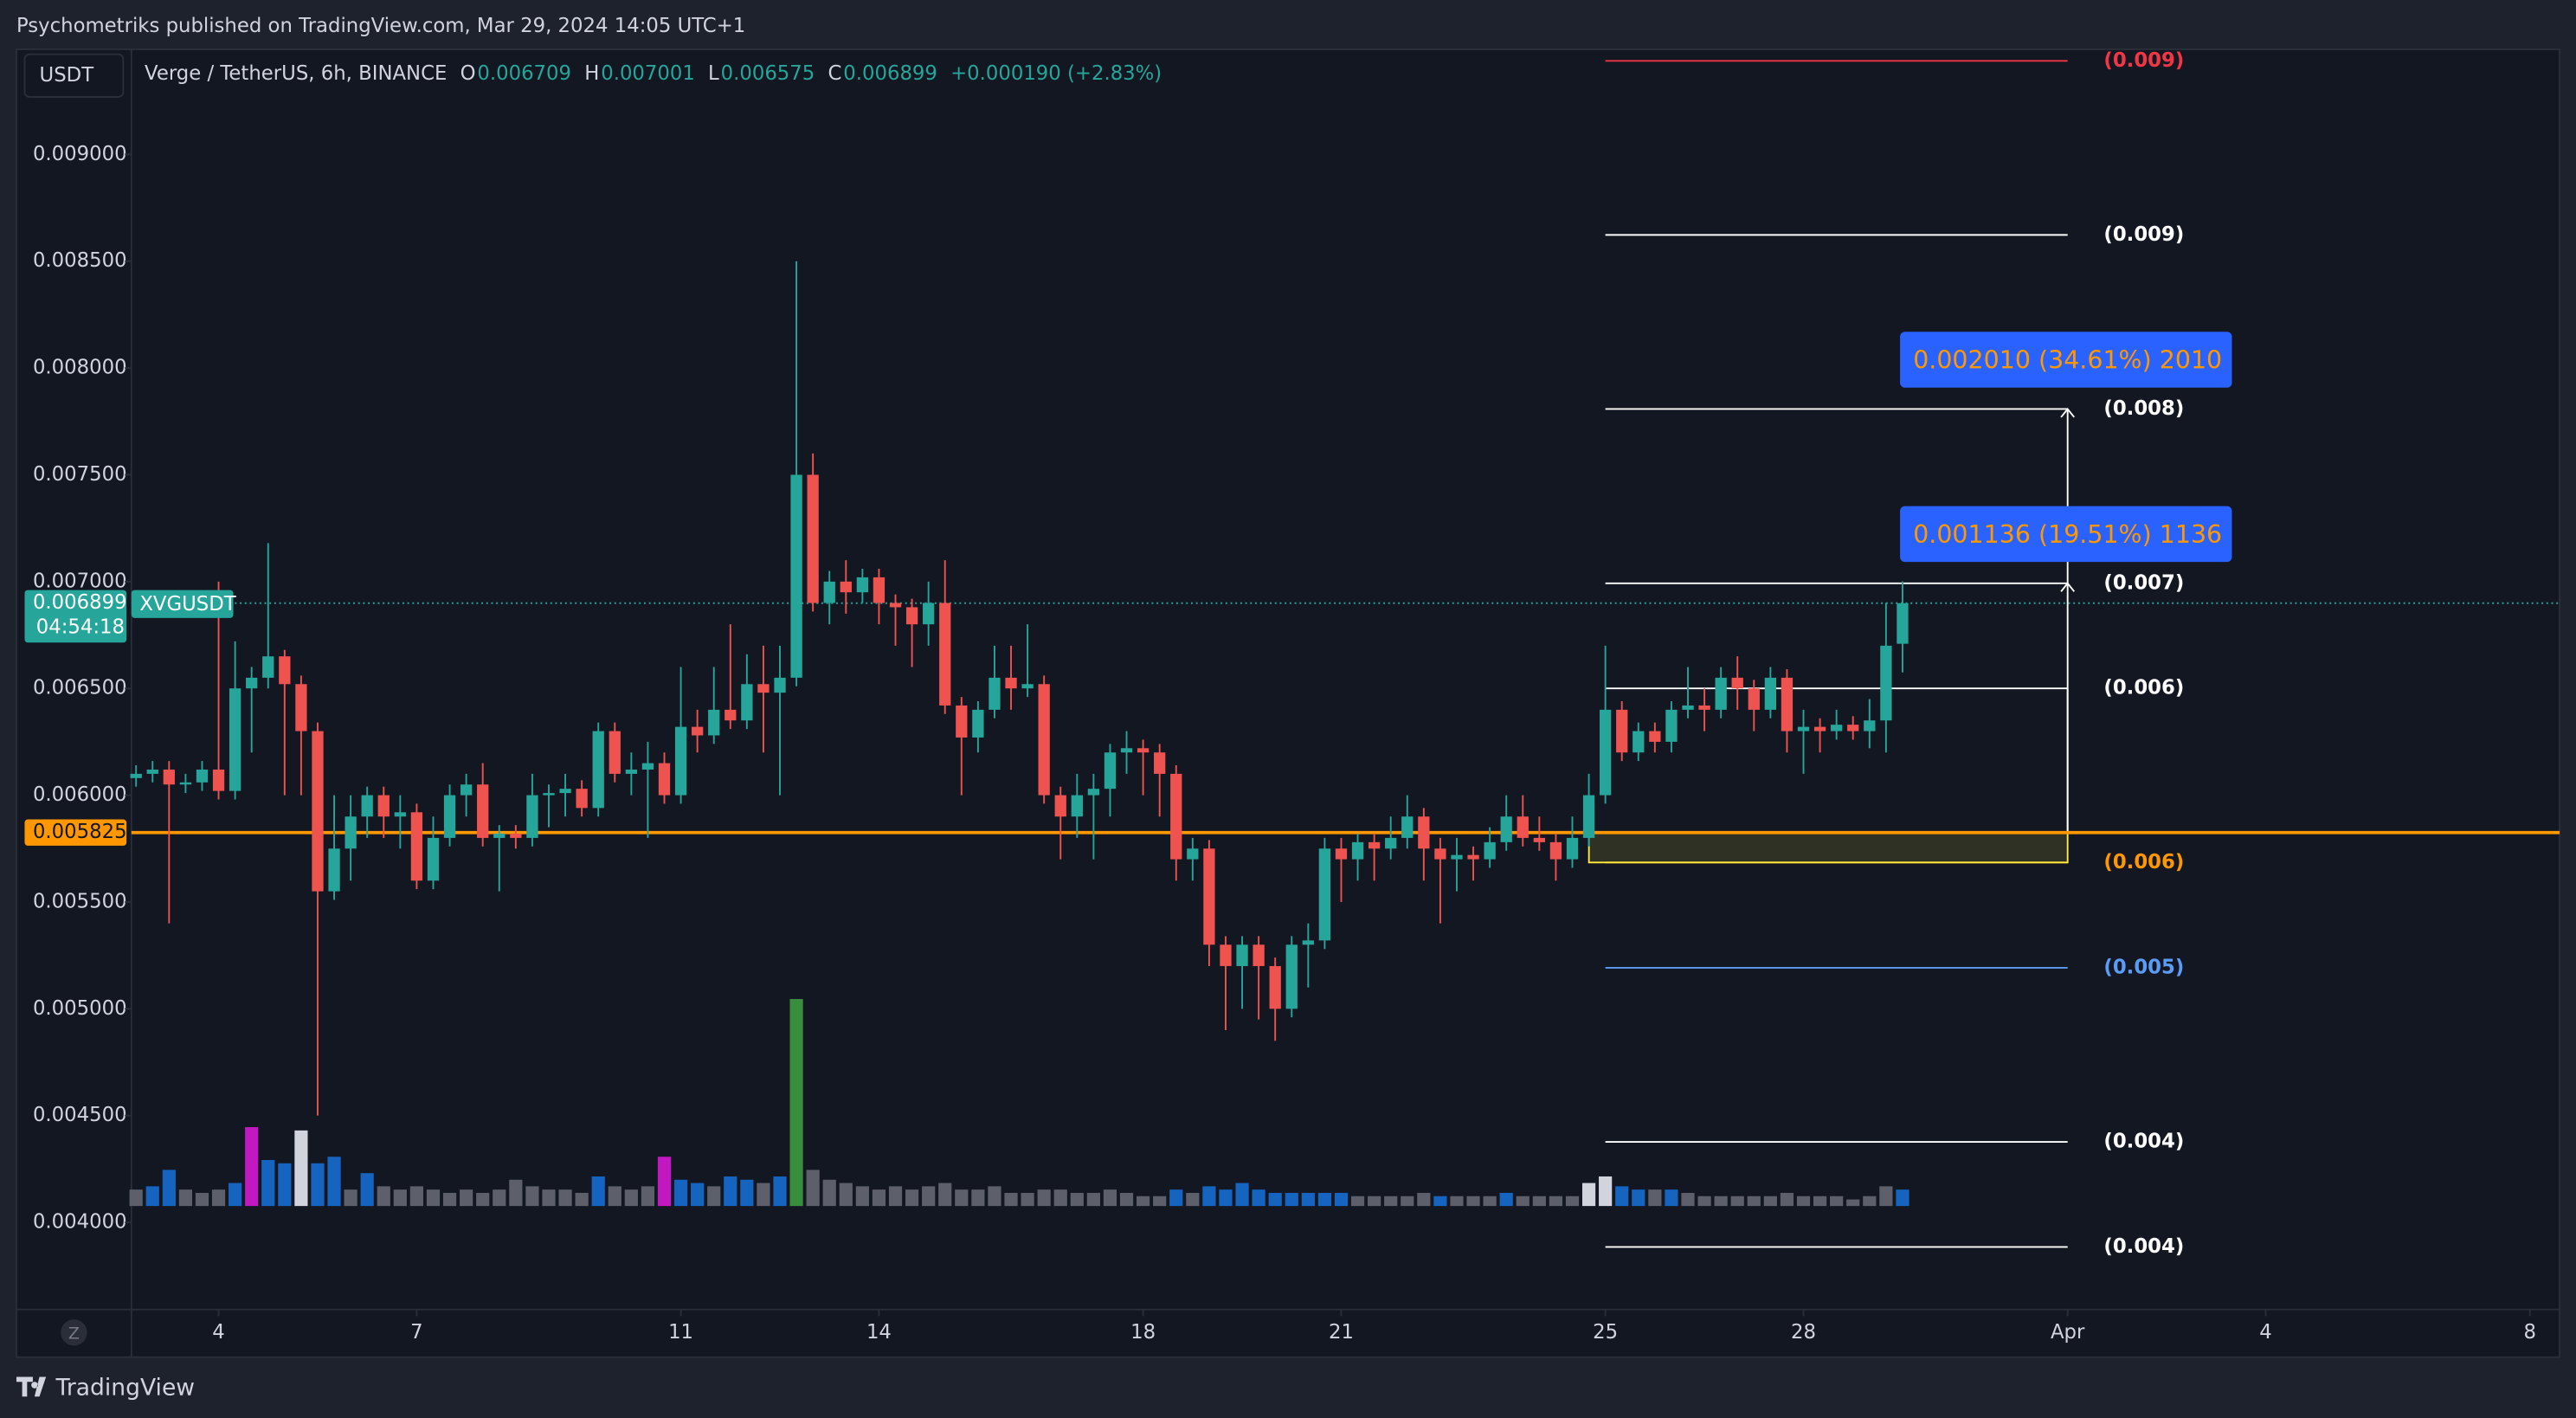  I want to click on legend-change: +0.000190 (+2.83%), so click(1056, 73).